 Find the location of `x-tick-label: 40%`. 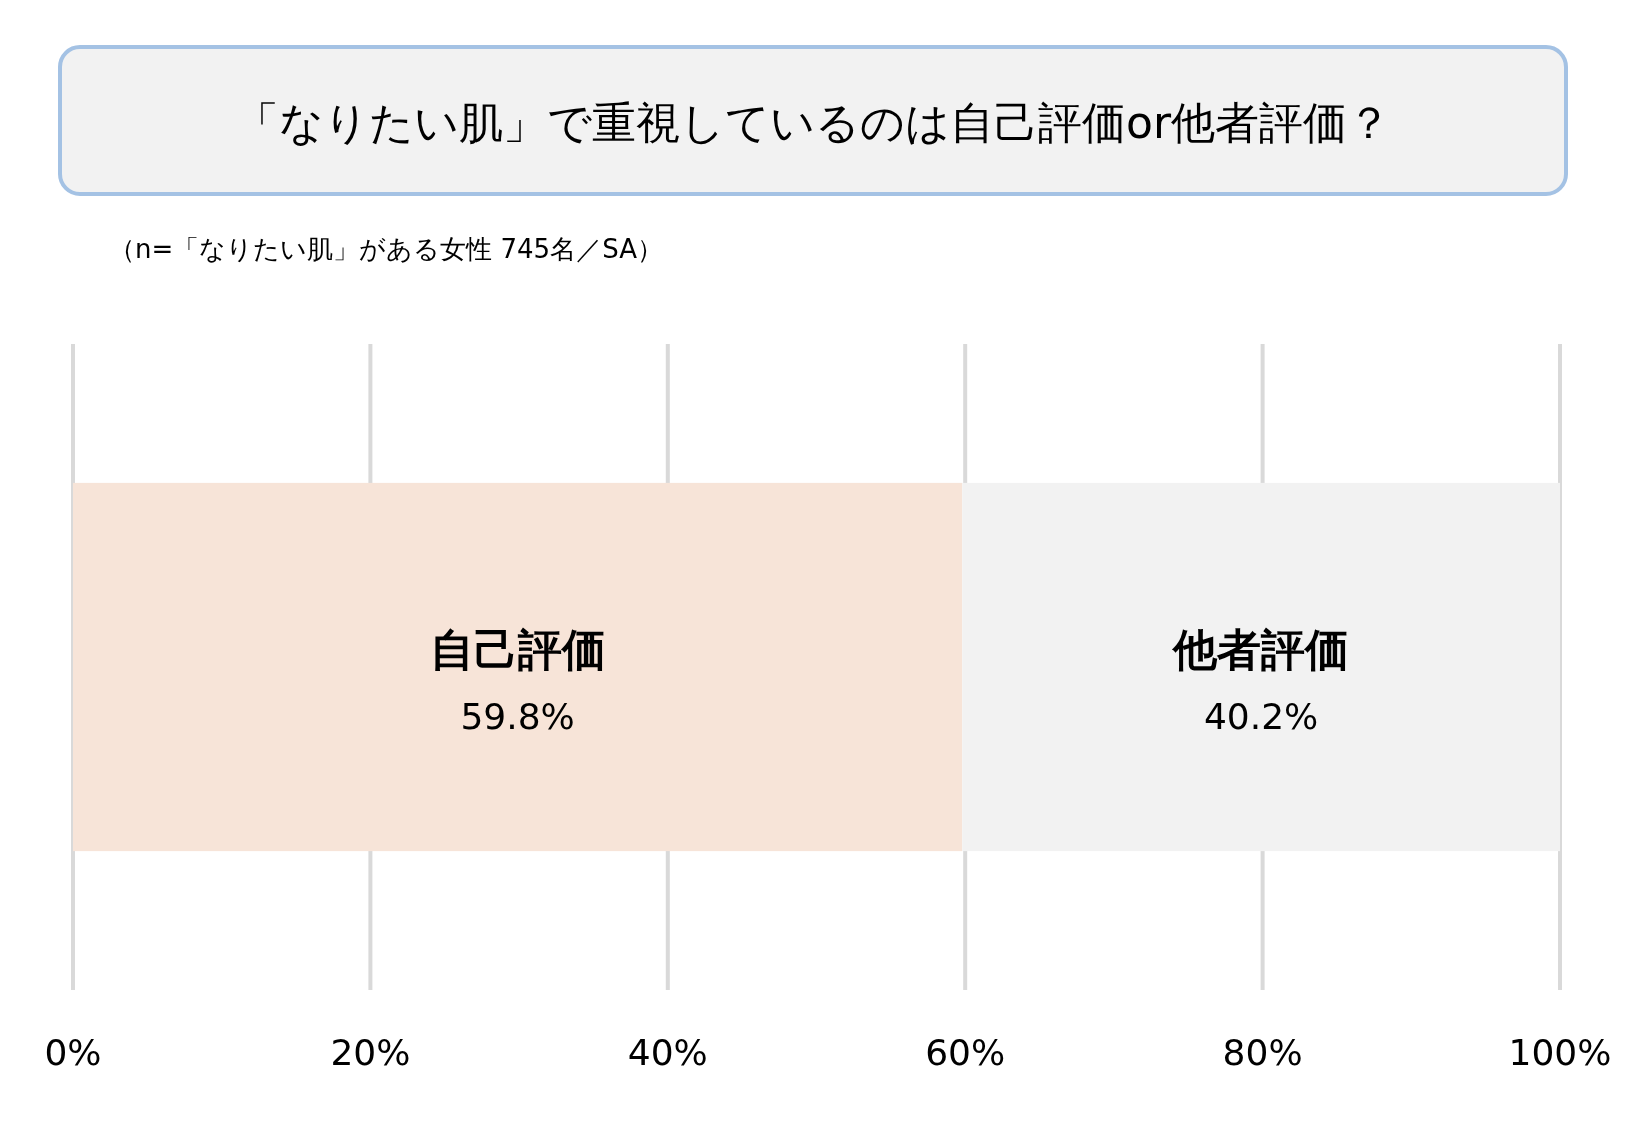

x-tick-label: 40% is located at coordinates (667, 1052).